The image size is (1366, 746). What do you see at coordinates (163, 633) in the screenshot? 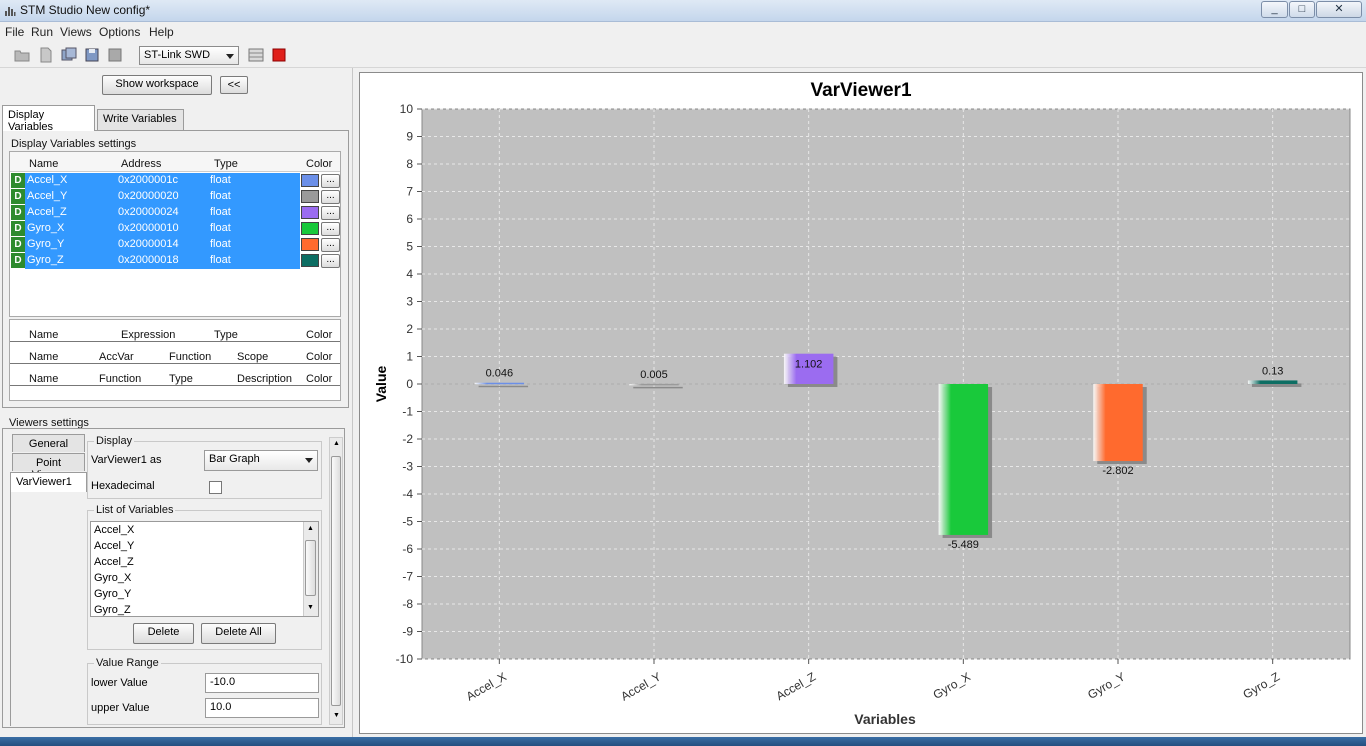
I see `delete-button: Delete` at bounding box center [163, 633].